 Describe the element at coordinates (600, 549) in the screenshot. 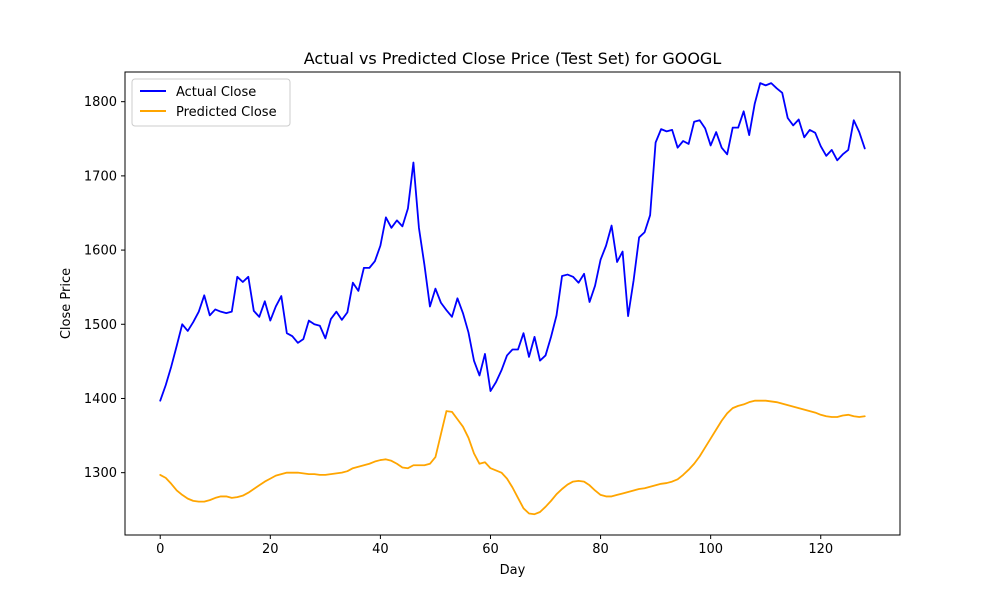

I see `x-tick-label: 80` at that location.